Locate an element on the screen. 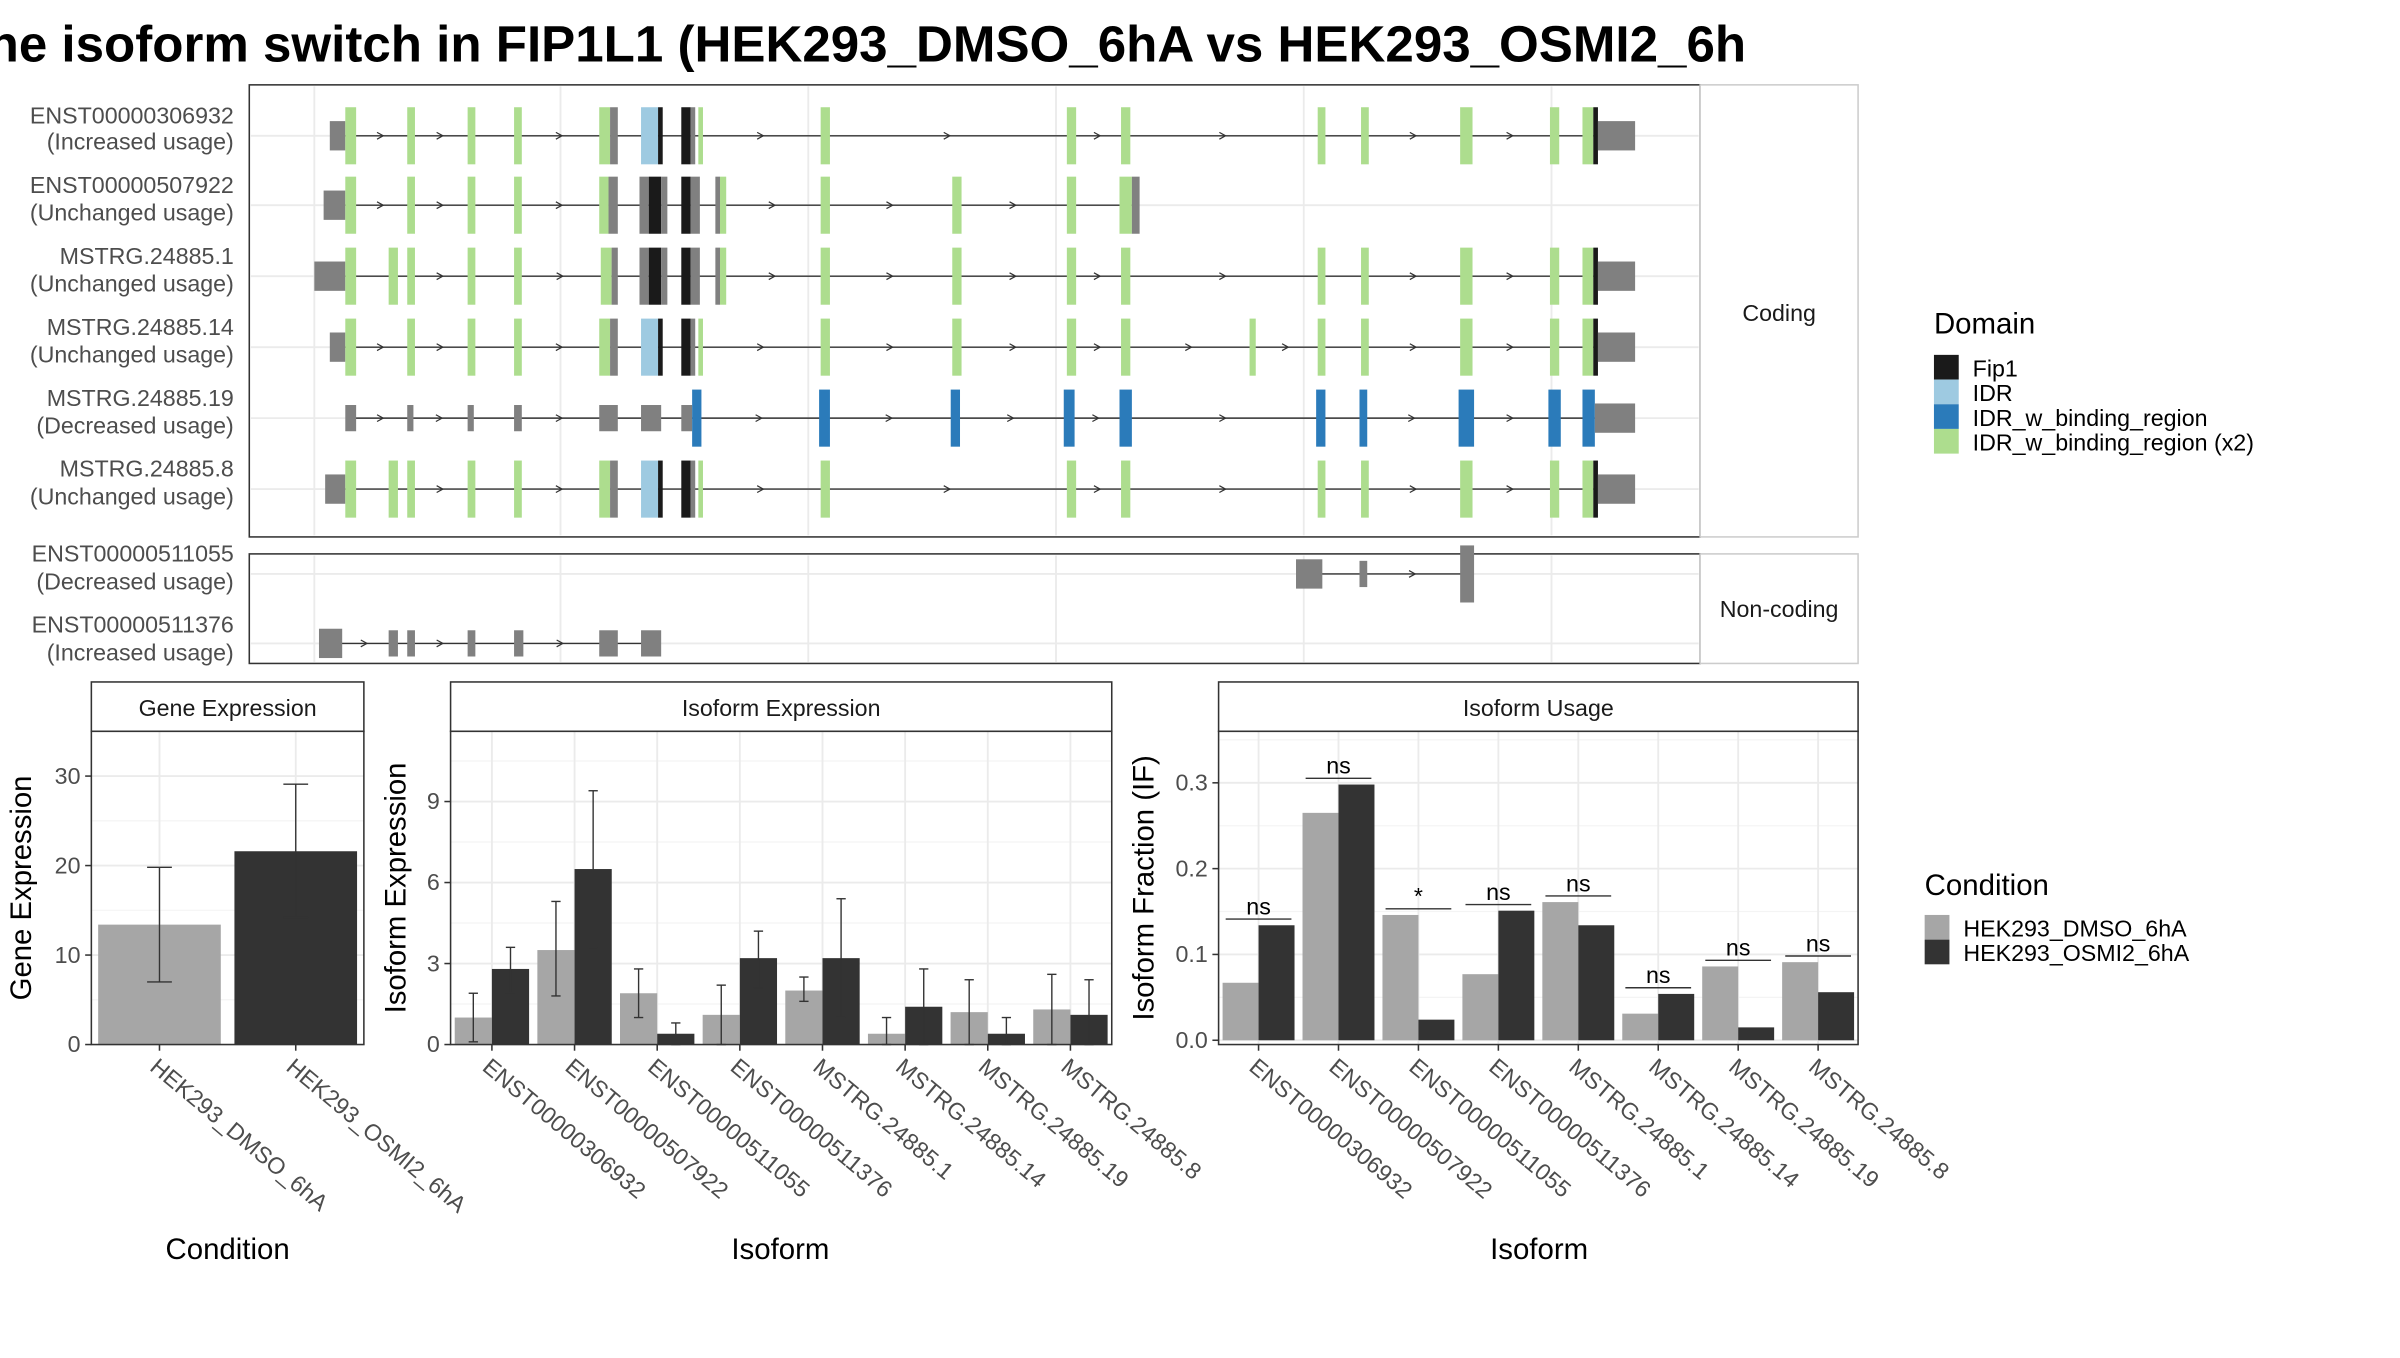  legend-label-osmi: HEK293_OSMI2_6hA is located at coordinates (2076, 953).